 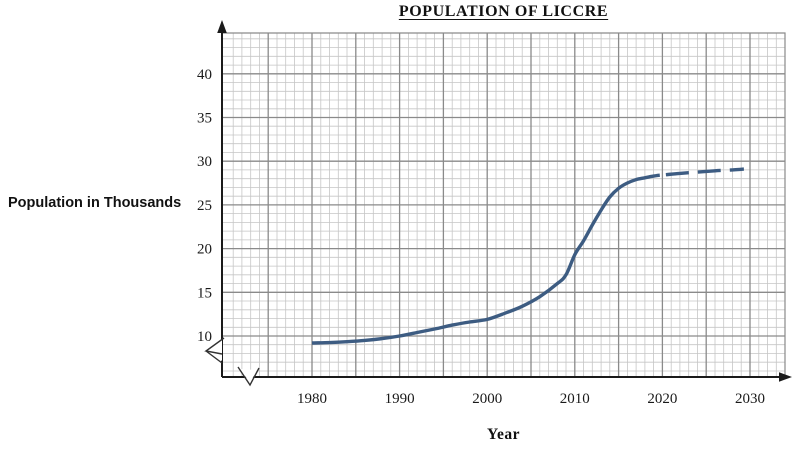 I want to click on y-axis-break-icon, so click(x=214, y=350).